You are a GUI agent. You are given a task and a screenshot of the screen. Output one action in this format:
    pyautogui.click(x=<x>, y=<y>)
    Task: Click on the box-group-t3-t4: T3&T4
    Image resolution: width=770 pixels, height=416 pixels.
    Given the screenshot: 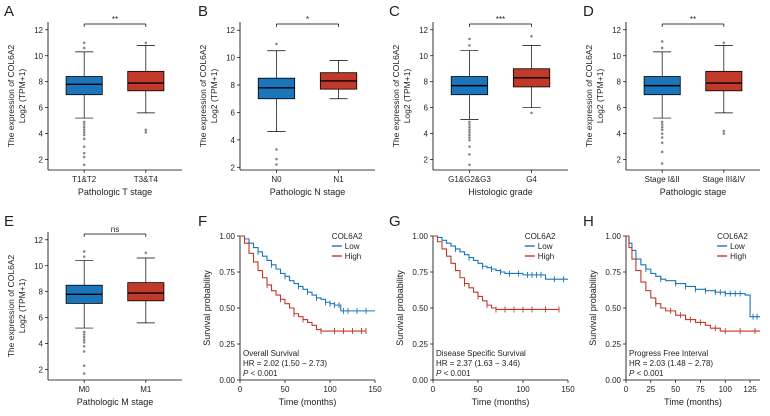 What is the action you would take?
    pyautogui.click(x=146, y=112)
    